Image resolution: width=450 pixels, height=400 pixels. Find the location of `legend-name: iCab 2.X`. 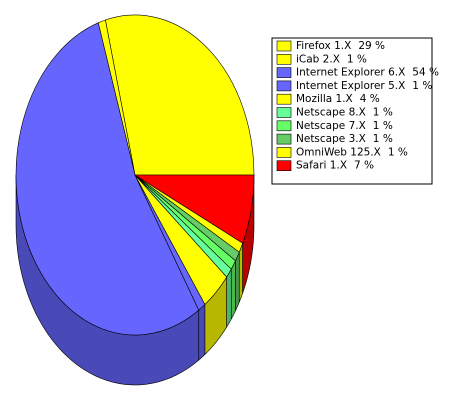

legend-name: iCab 2.X is located at coordinates (318, 59).